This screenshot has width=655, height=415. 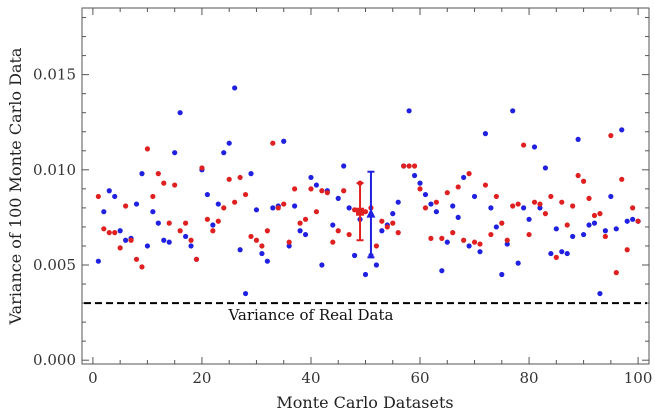 What do you see at coordinates (310, 315) in the screenshot?
I see `reference-line-label: Variance of Real Data` at bounding box center [310, 315].